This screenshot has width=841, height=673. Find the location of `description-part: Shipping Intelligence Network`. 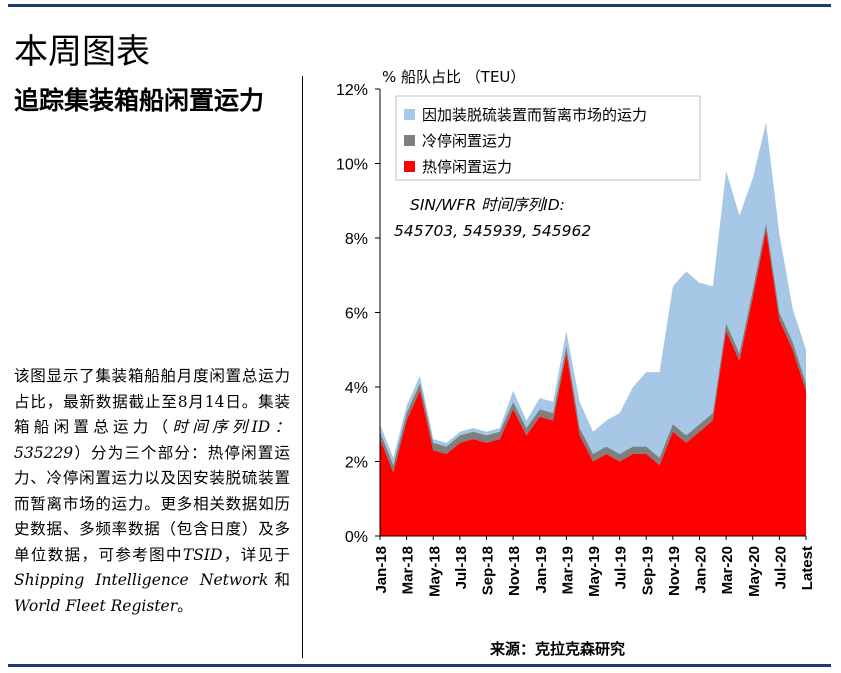

description-part: Shipping Intelligence Network is located at coordinates (141, 580).